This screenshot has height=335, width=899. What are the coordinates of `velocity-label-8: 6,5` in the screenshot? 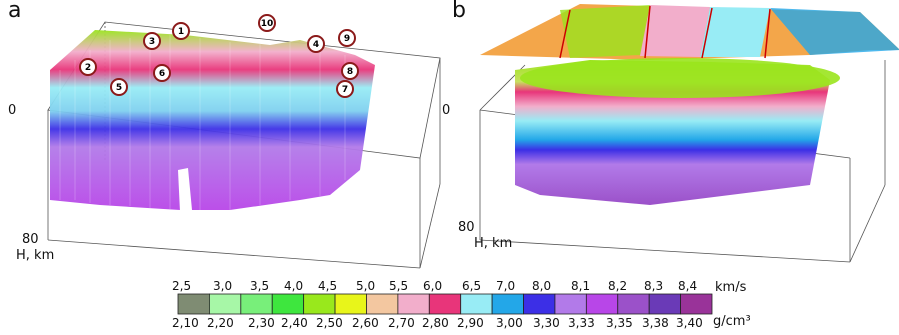 It's located at (471, 286).